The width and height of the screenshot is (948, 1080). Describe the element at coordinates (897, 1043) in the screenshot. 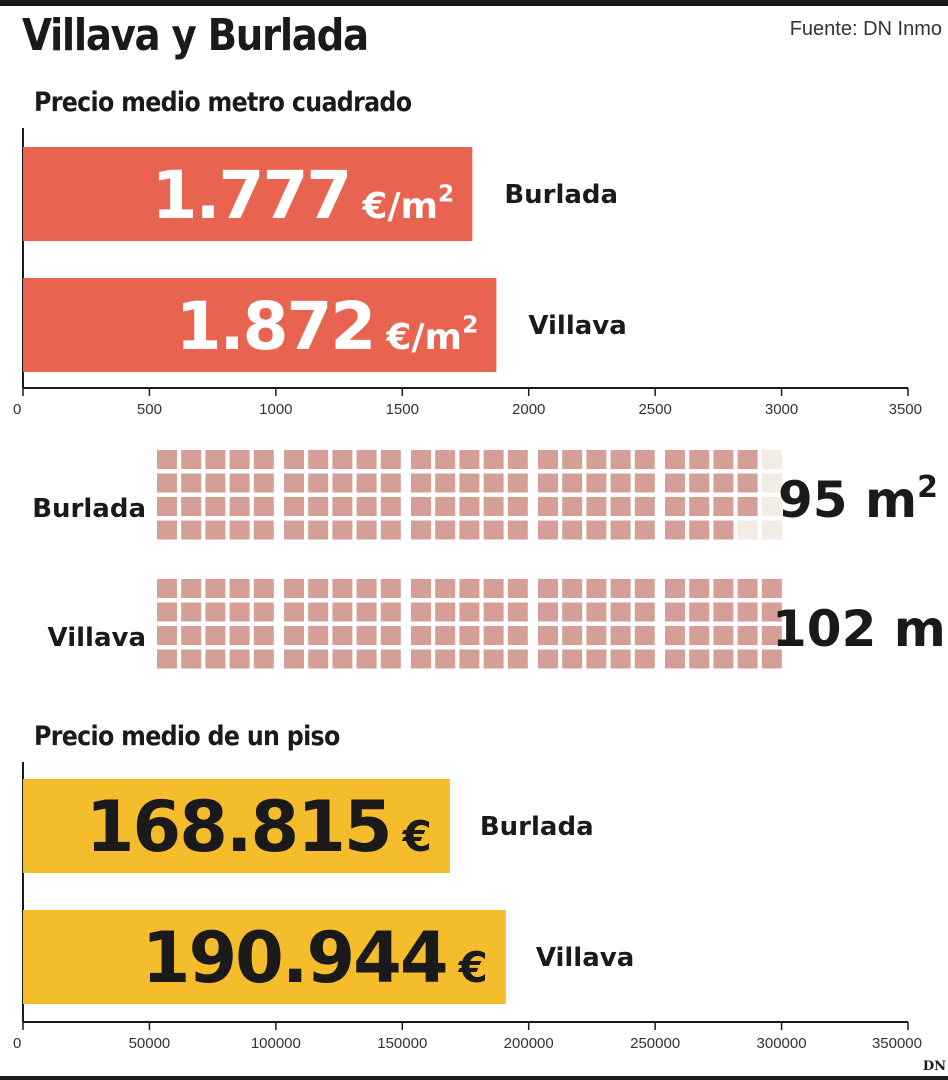

I see `x-tick-label: 350000` at that location.